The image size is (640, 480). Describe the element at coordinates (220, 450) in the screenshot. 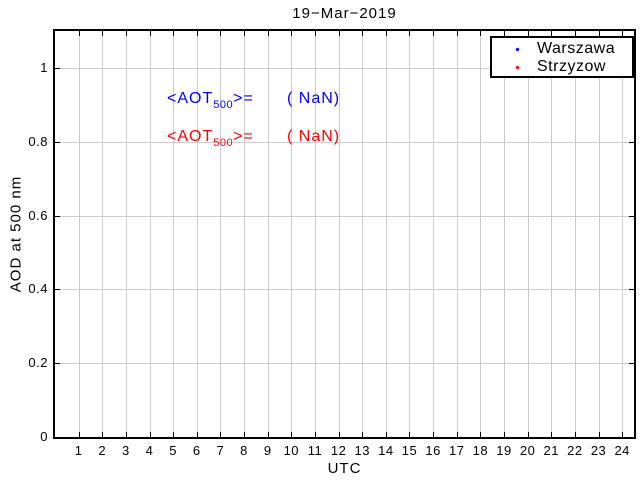

I see `x-tick-label: 7` at that location.